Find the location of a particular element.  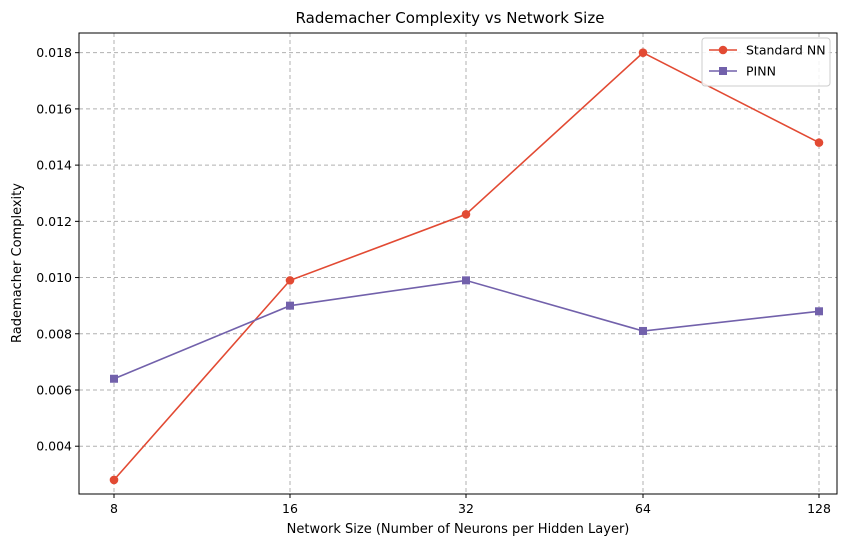

legend-item: PINN is located at coordinates (742, 71).